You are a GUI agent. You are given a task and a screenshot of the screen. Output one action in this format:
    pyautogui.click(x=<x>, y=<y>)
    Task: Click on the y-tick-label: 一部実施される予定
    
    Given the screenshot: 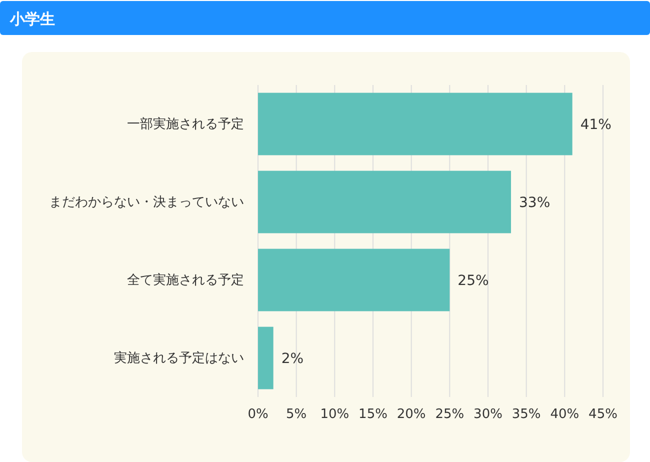 What is the action you would take?
    pyautogui.click(x=185, y=124)
    